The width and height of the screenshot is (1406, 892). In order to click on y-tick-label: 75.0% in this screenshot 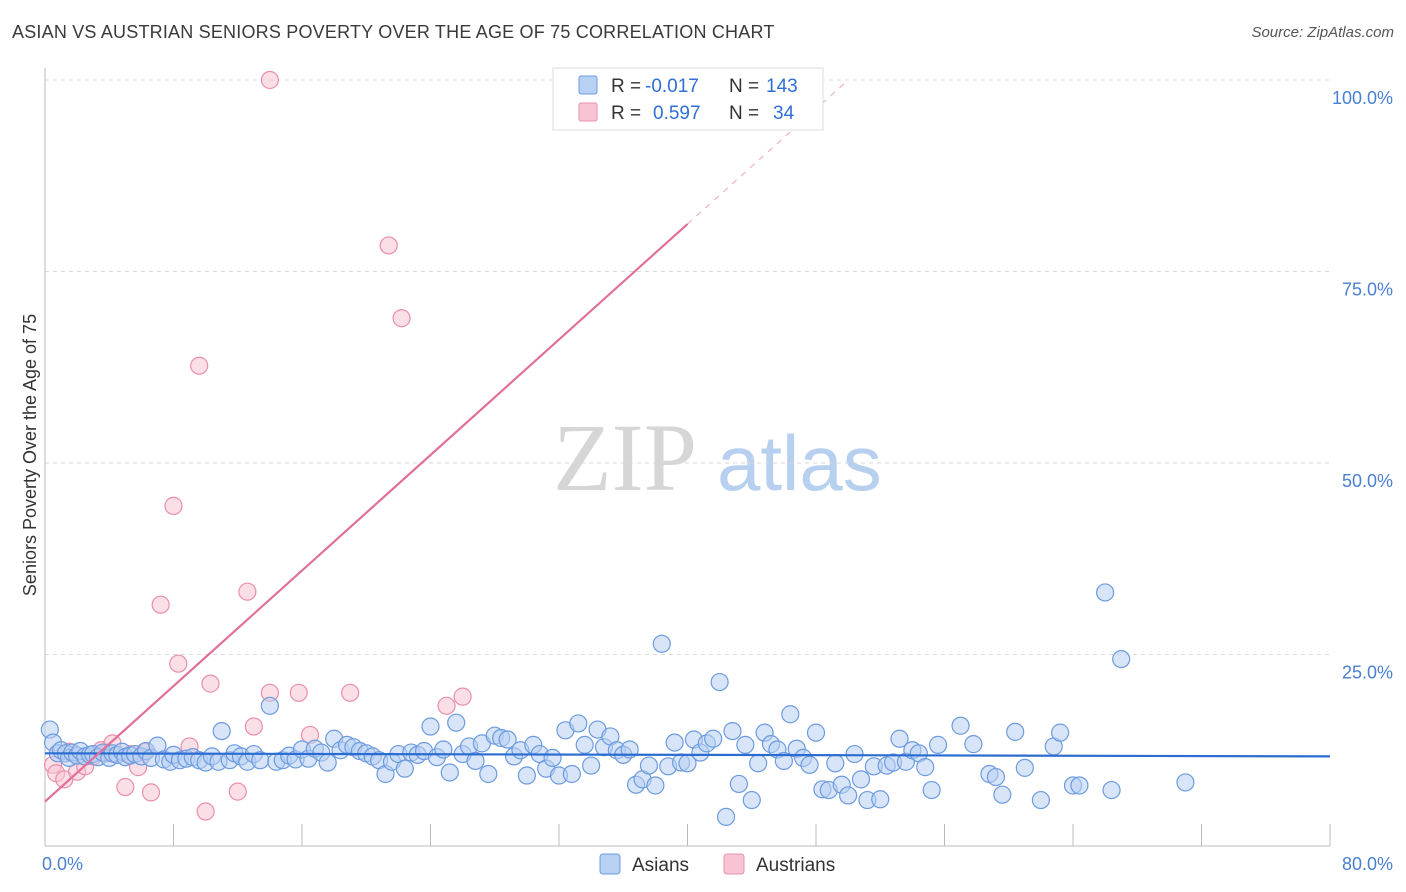, I will do `click(1367, 290)`.